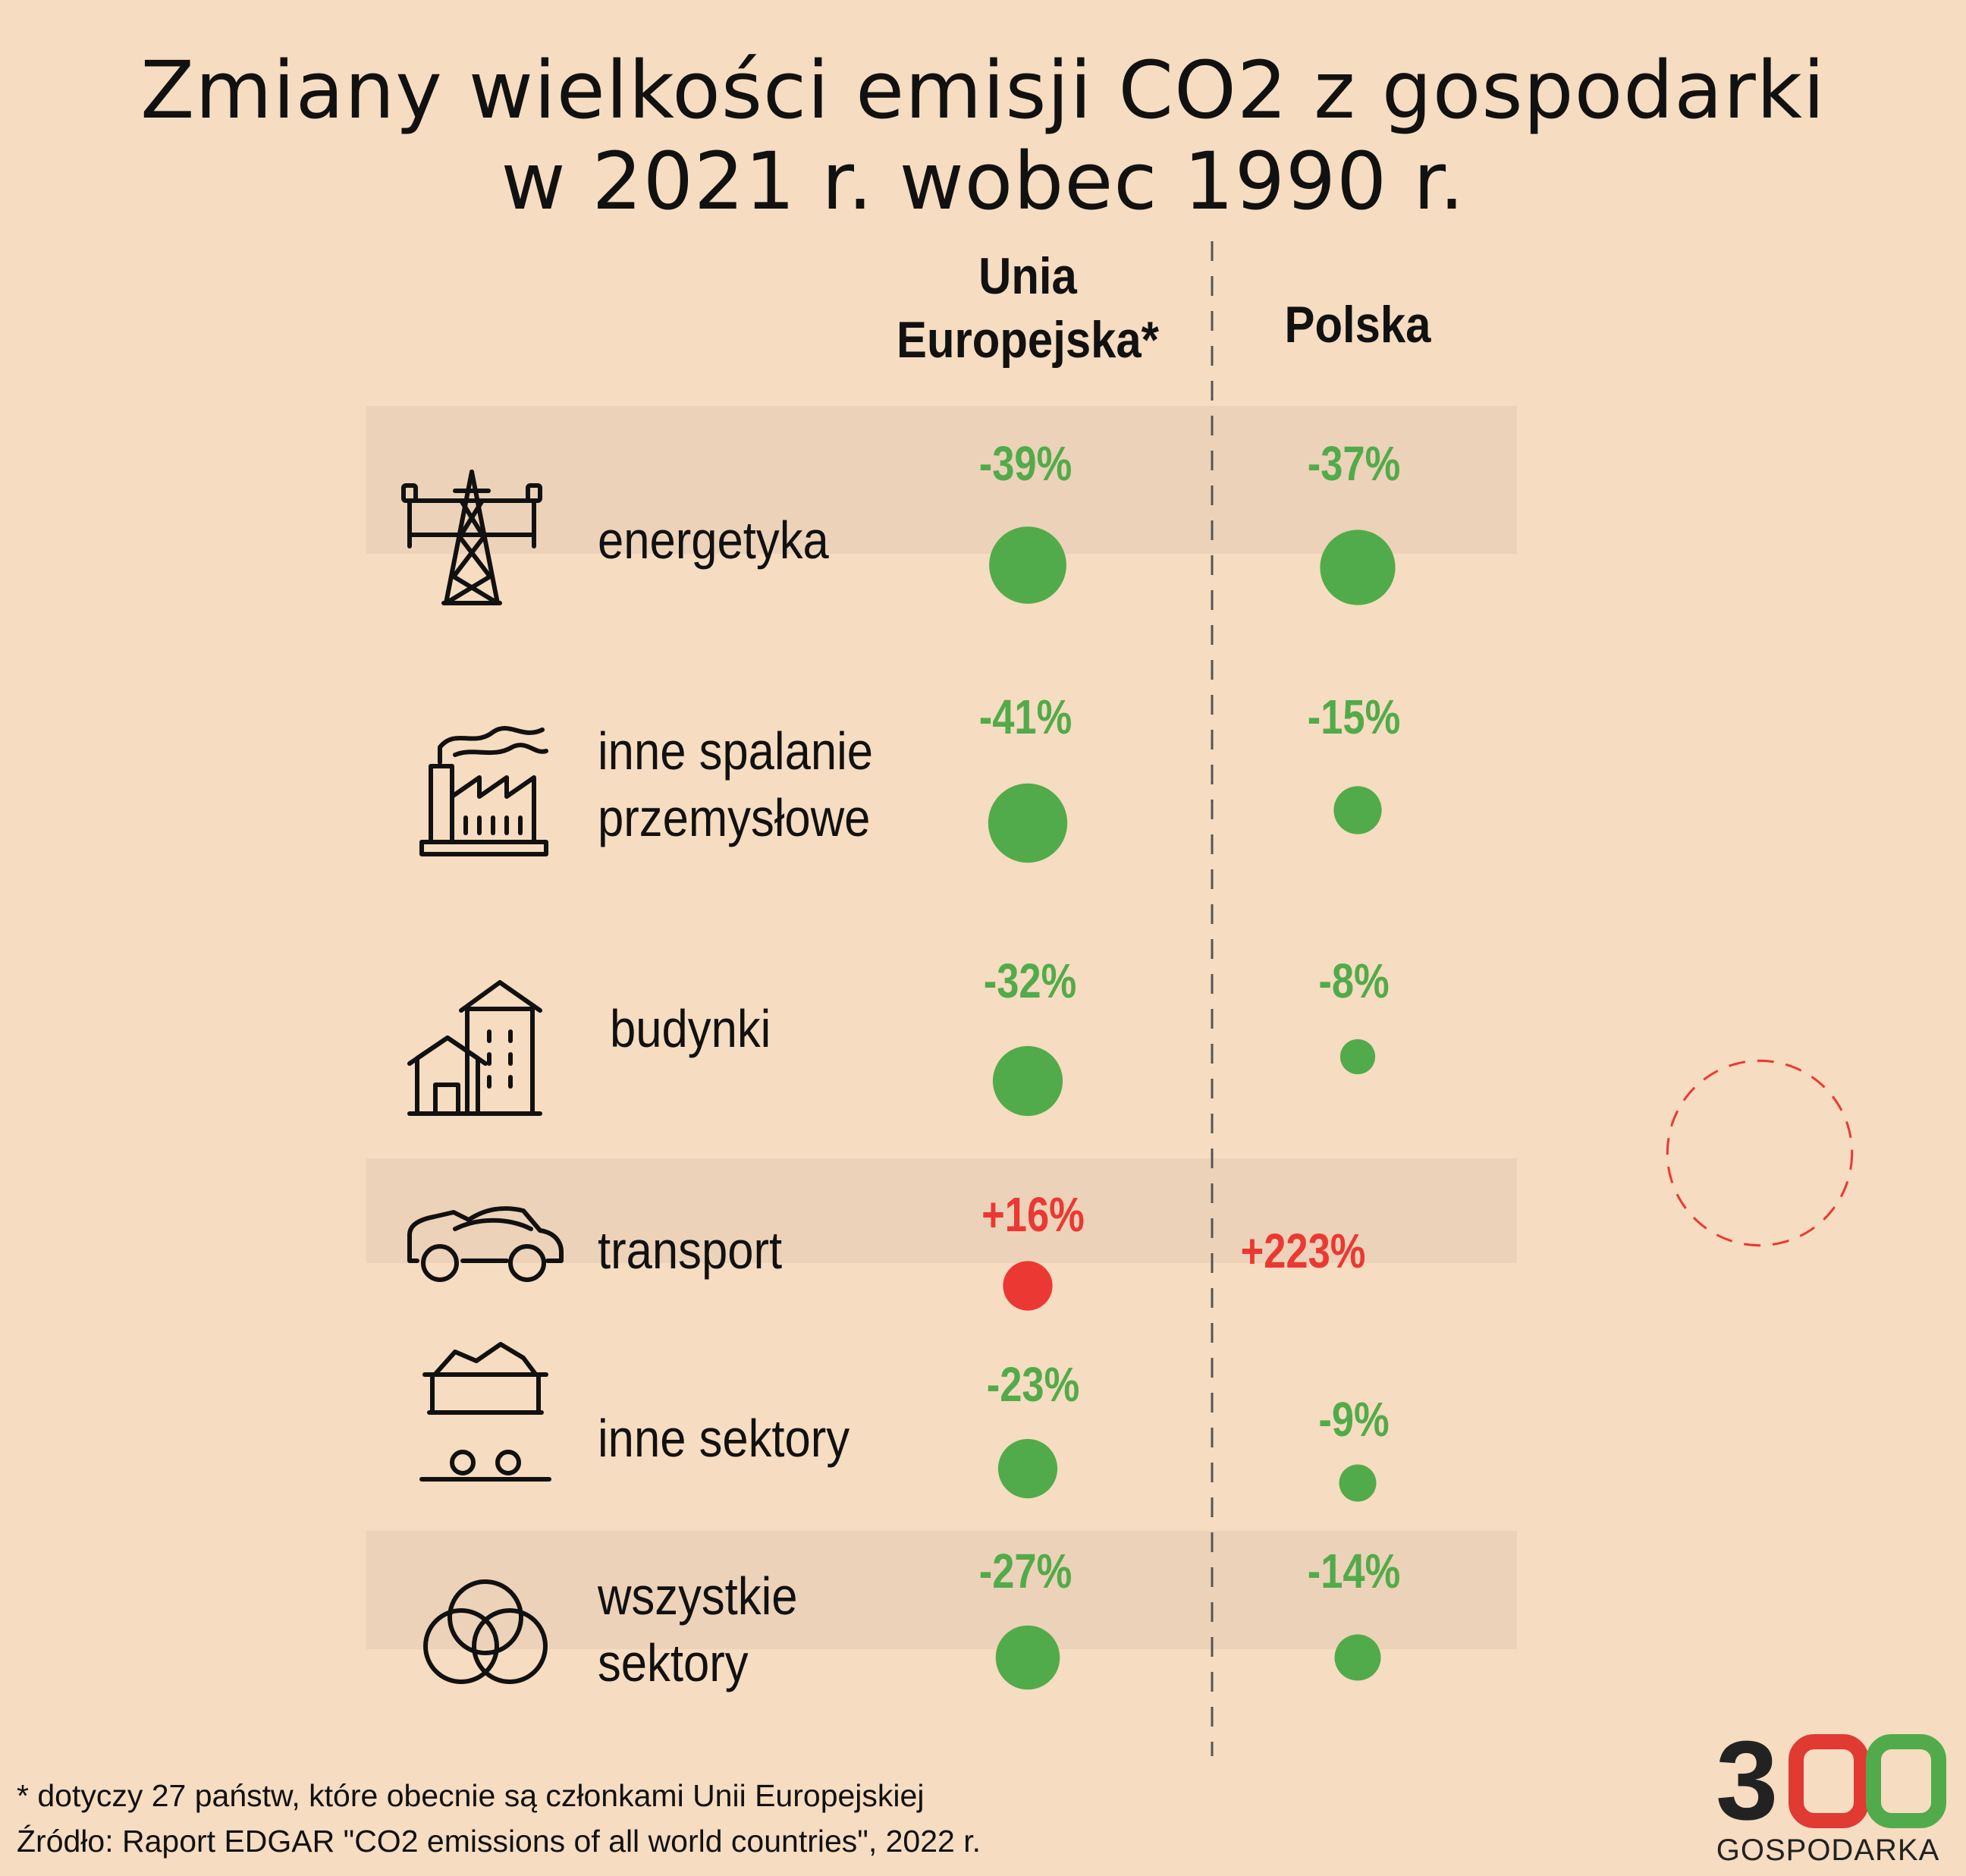 The height and width of the screenshot is (1876, 1966). Describe the element at coordinates (1025, 717) in the screenshot. I see `pct-label-eu-inne-spalanie: -41%` at that location.